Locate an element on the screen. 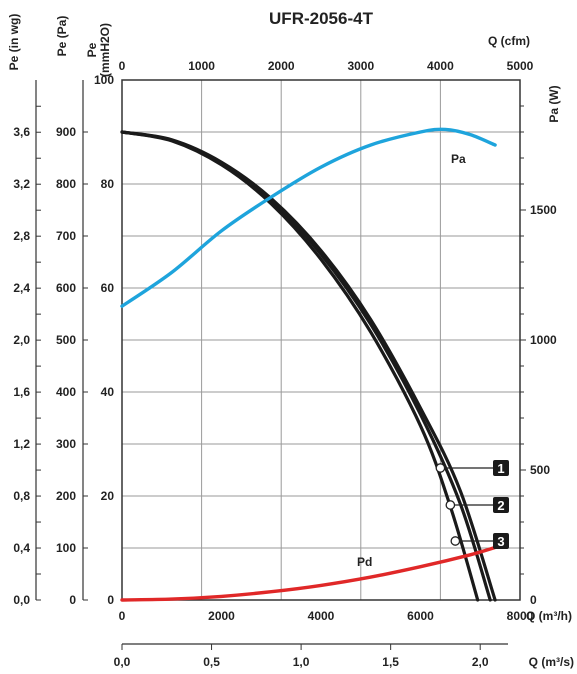  y-mmH2O-axis-label: (mmH2O) is located at coordinates (105, 50).